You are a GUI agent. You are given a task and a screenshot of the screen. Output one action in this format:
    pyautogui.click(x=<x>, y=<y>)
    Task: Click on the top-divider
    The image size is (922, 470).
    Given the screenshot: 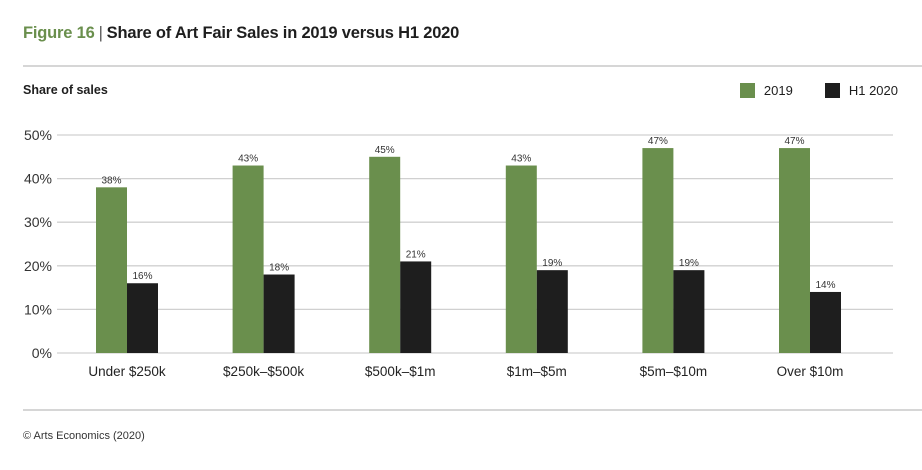 What is the action you would take?
    pyautogui.click(x=472, y=66)
    